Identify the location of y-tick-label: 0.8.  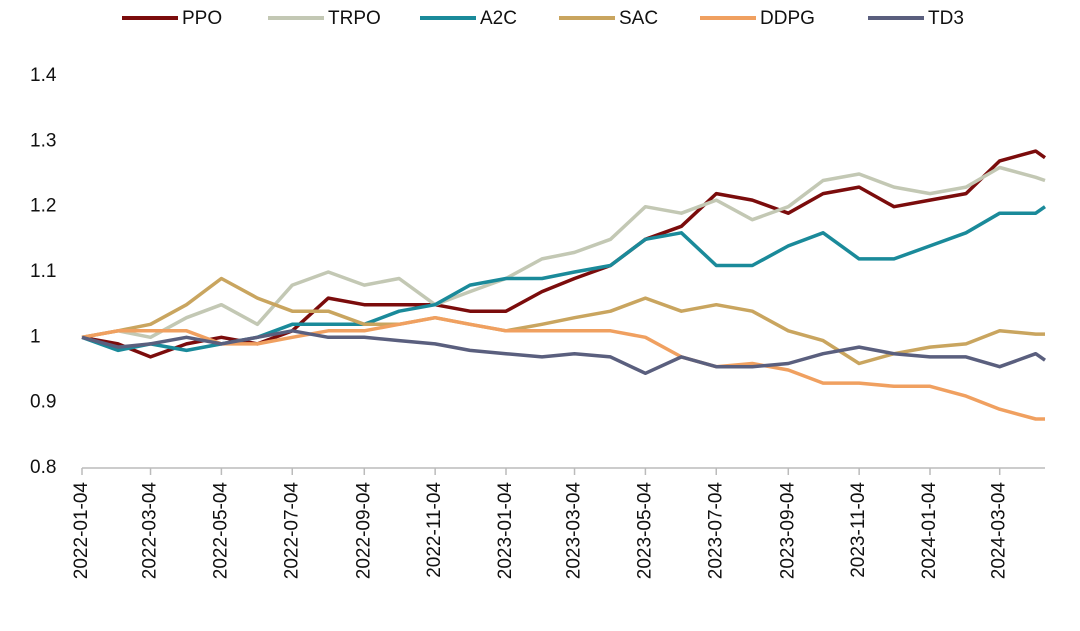
(43, 467).